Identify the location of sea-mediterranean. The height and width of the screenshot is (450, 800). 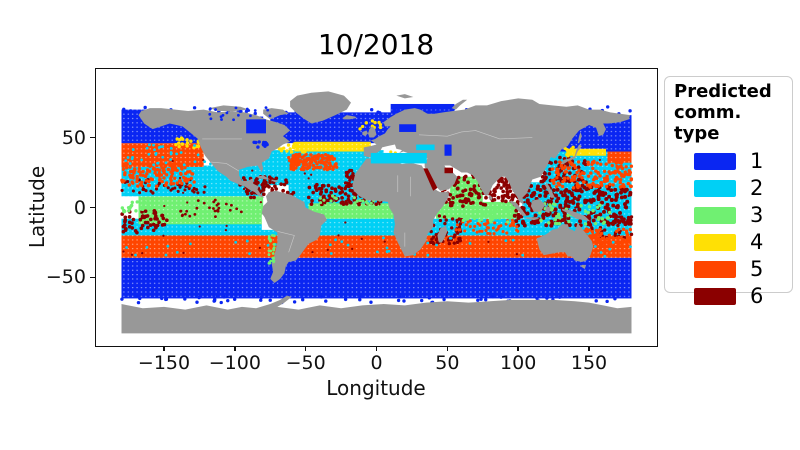
(398, 158).